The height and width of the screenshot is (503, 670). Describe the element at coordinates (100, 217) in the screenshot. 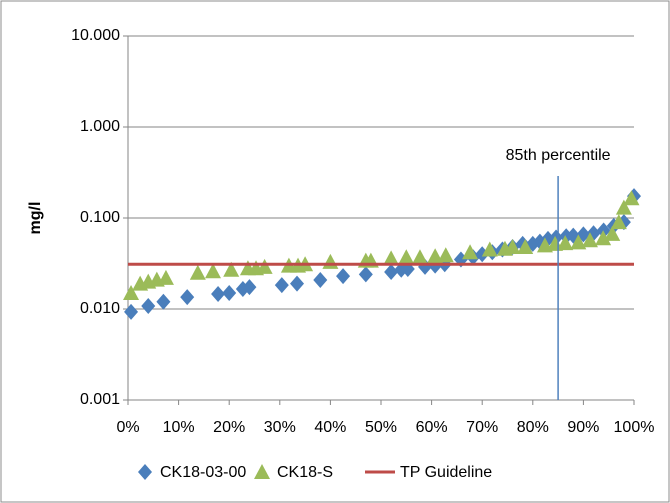

I see `y-tick-label: 0.100` at that location.